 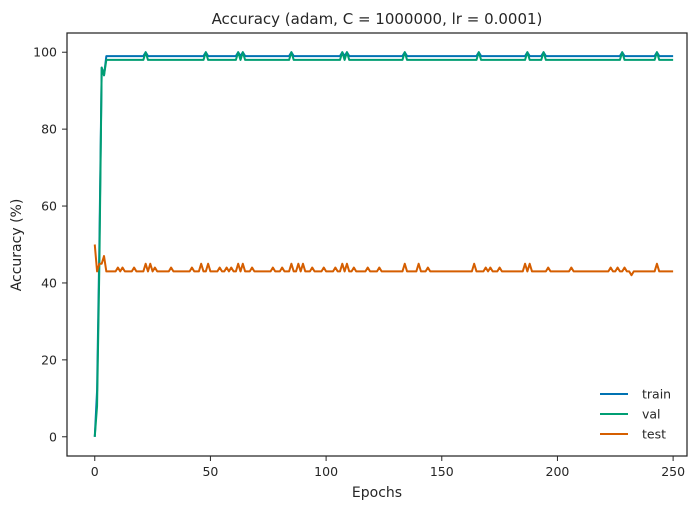 What do you see at coordinates (17, 245) in the screenshot?
I see `y-axis-label: Accuracy (%)` at bounding box center [17, 245].